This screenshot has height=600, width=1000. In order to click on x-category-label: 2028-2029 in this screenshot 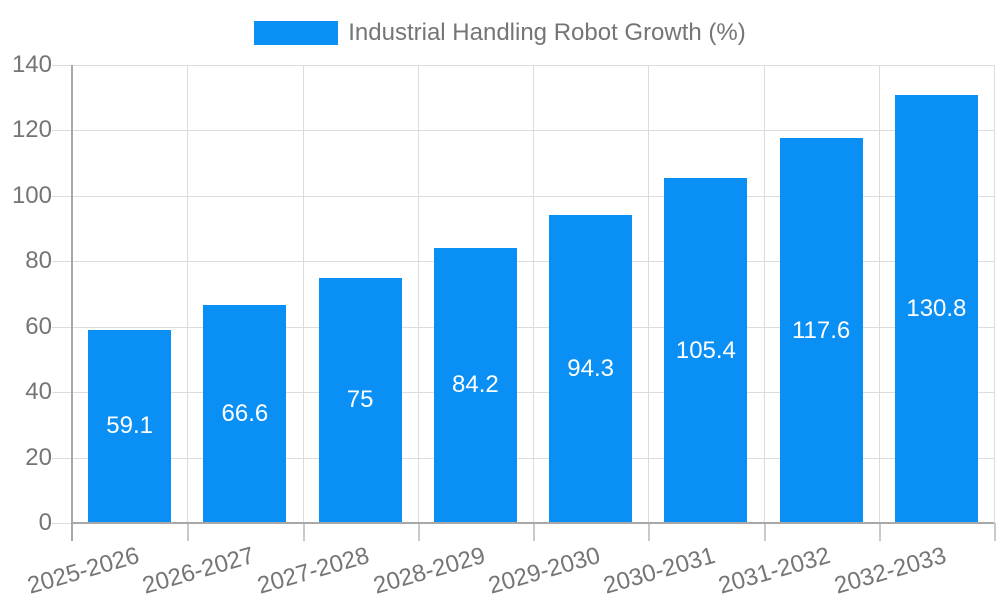, I will do `click(429, 571)`.